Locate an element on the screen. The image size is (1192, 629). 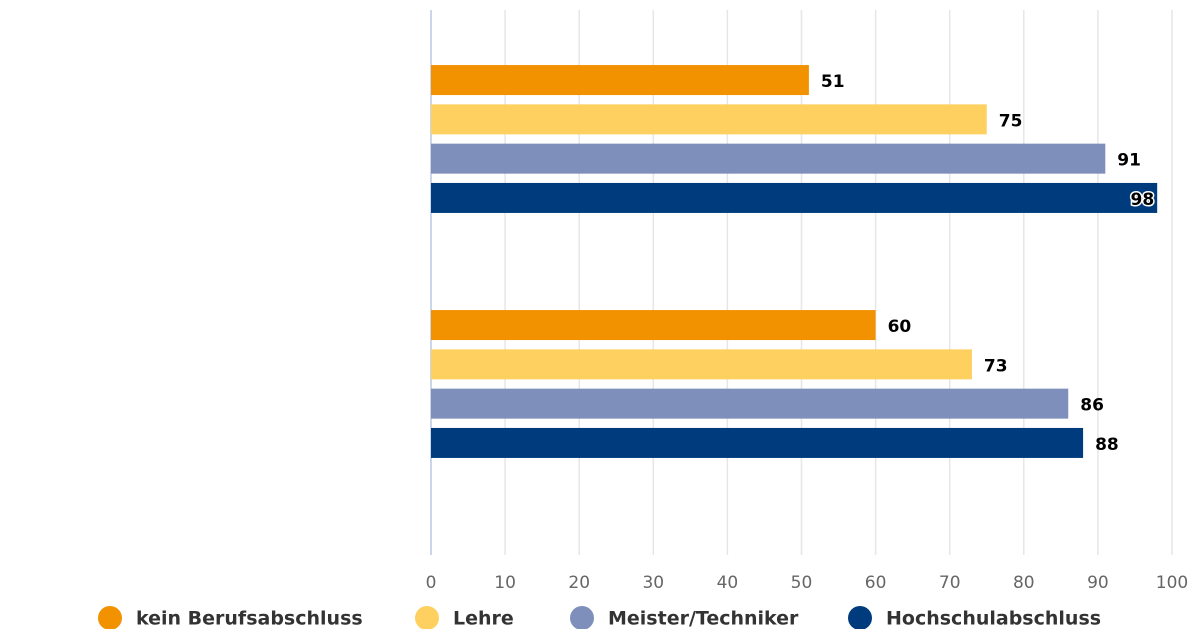
x-tick-label: 60 is located at coordinates (876, 583).